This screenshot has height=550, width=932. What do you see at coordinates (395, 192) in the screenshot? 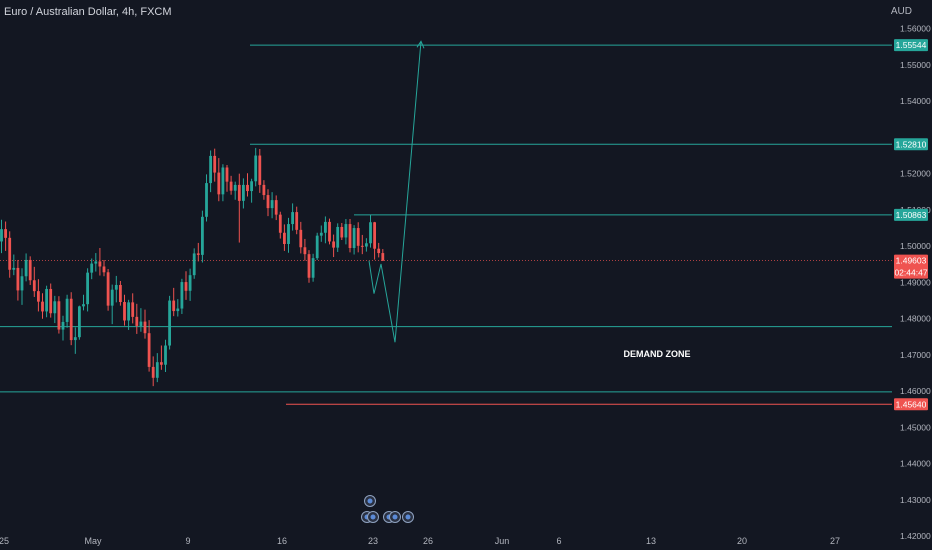
I see `projection-path` at bounding box center [395, 192].